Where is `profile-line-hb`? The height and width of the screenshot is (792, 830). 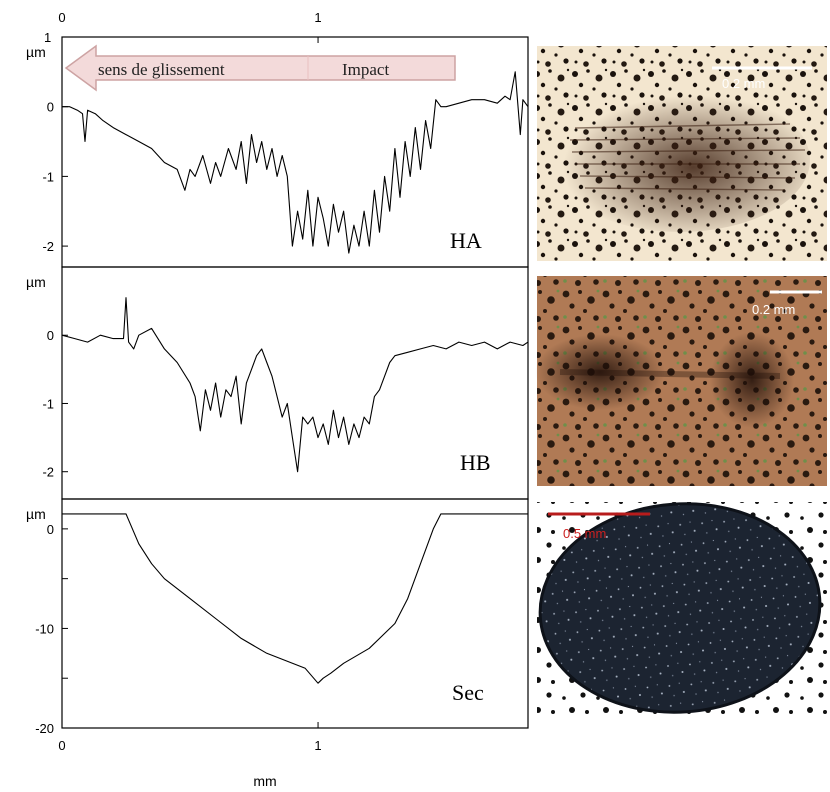 profile-line-hb is located at coordinates (295, 385).